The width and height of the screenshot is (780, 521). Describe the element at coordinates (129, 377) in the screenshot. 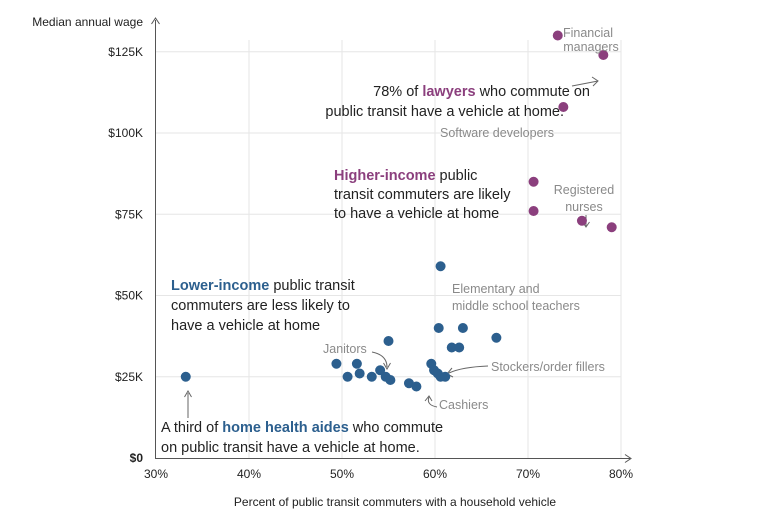

I see `y-tick-label: $25K` at that location.